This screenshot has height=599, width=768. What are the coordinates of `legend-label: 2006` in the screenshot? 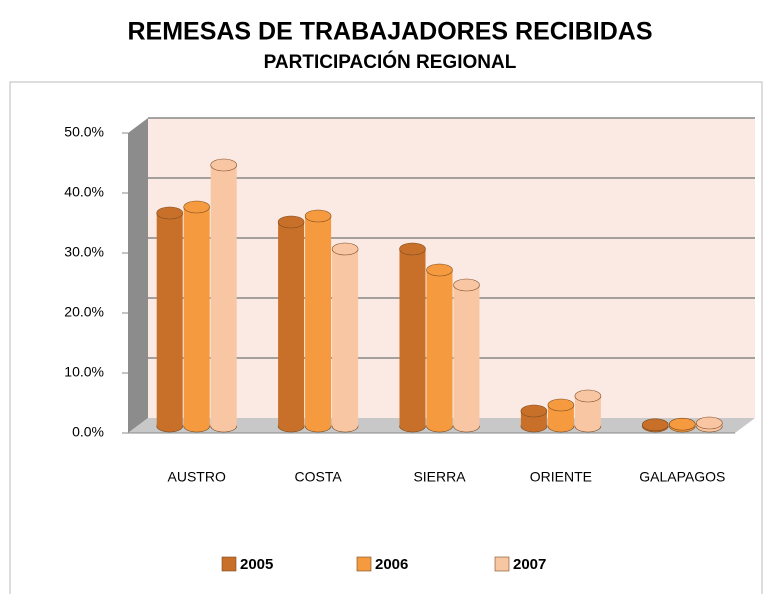 It's located at (391, 564).